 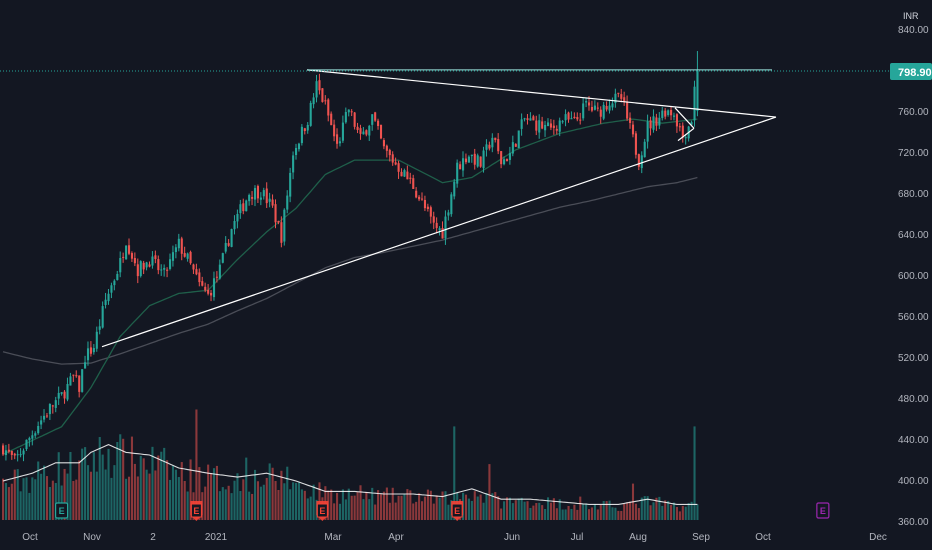 I want to click on flag-upper-line, so click(x=684, y=118).